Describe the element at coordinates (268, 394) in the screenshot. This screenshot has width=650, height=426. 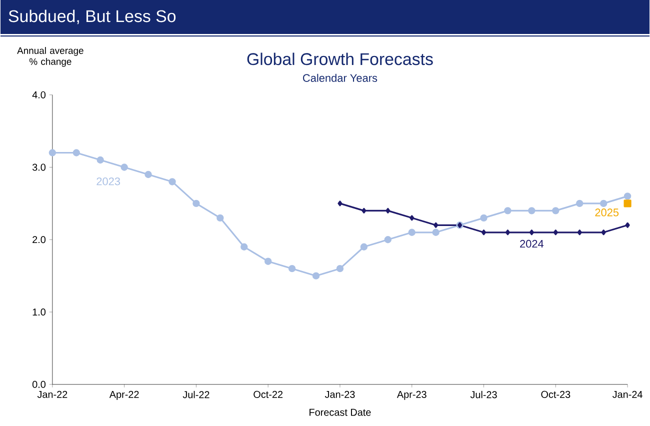
I see `x-tick-label: Oct-22` at that location.